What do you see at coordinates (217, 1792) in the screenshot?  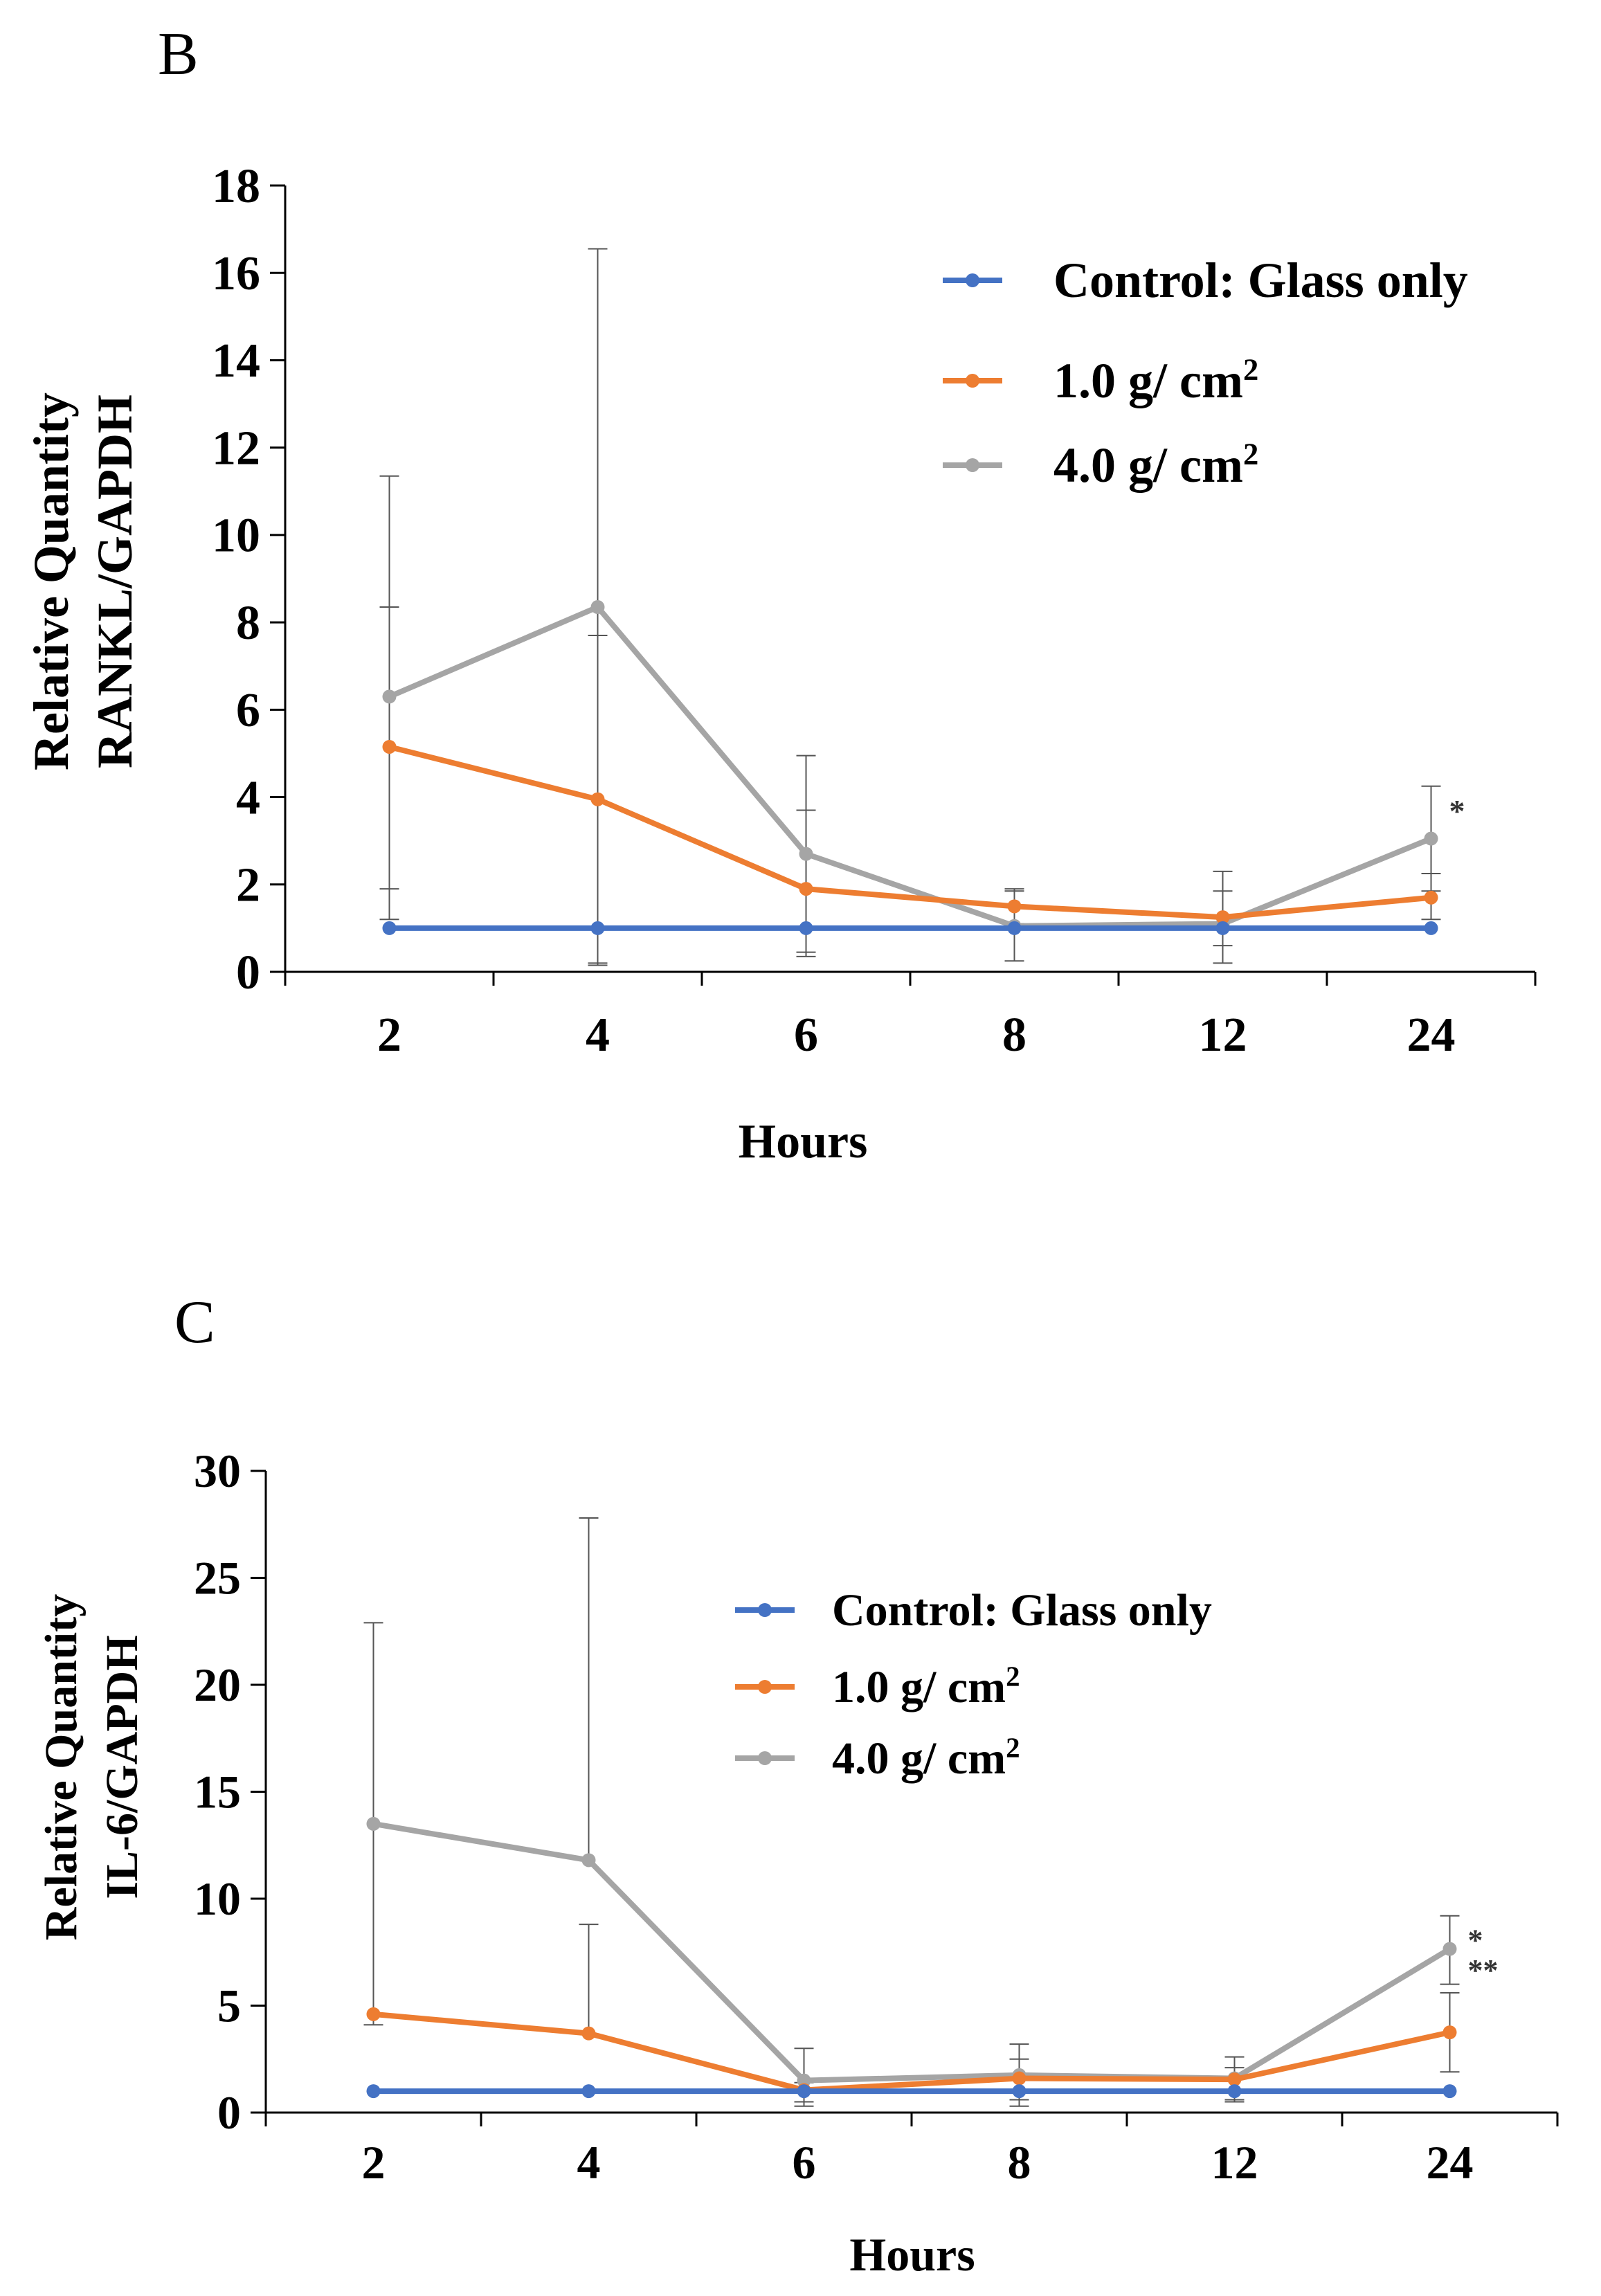 I see `y-tick-label: 15` at bounding box center [217, 1792].